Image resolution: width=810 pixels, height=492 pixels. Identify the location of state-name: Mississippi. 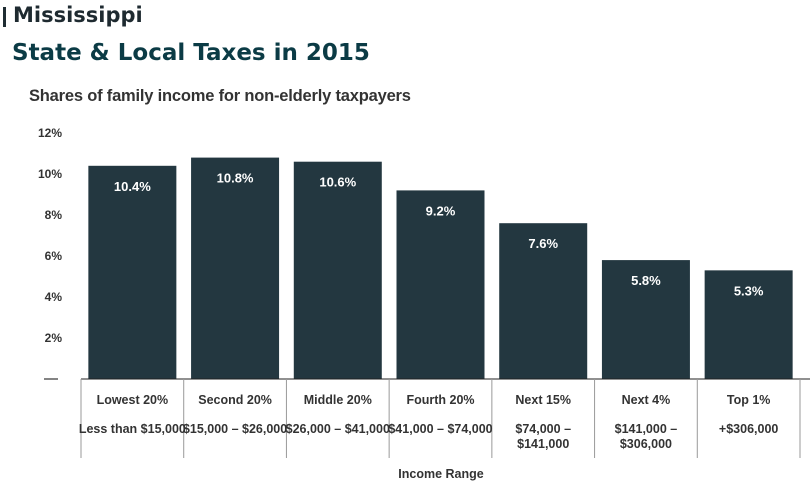
(78, 15).